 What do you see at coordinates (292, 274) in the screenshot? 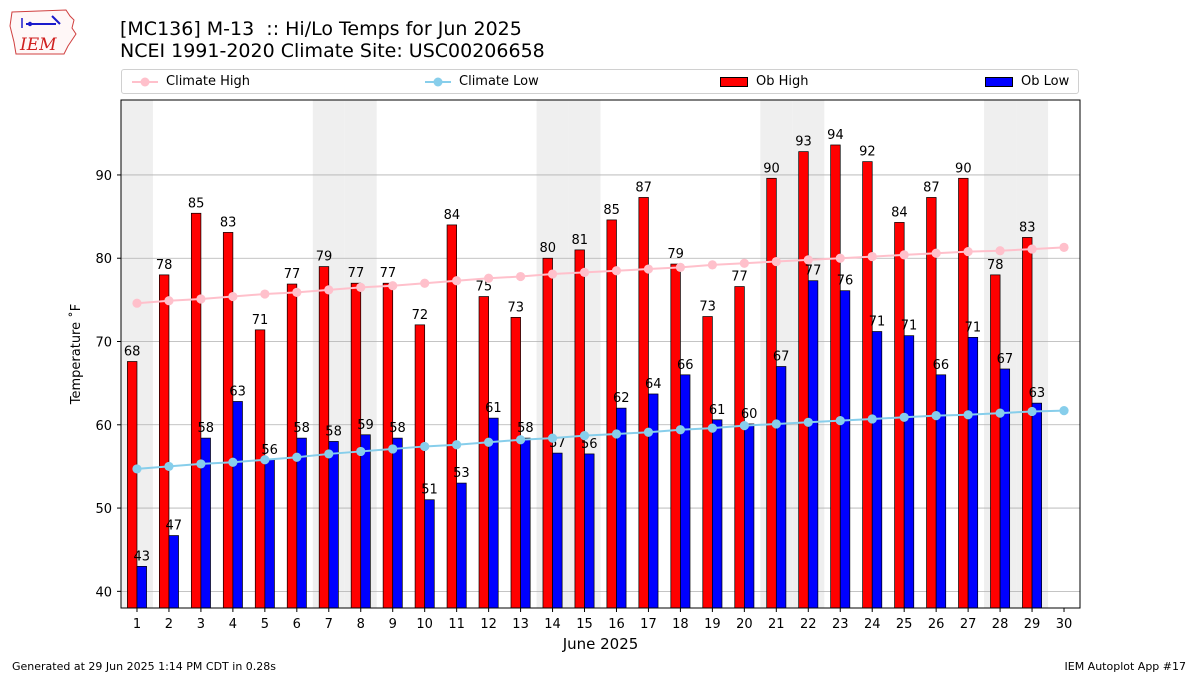
I see `ob-high-label: 77` at bounding box center [292, 274].